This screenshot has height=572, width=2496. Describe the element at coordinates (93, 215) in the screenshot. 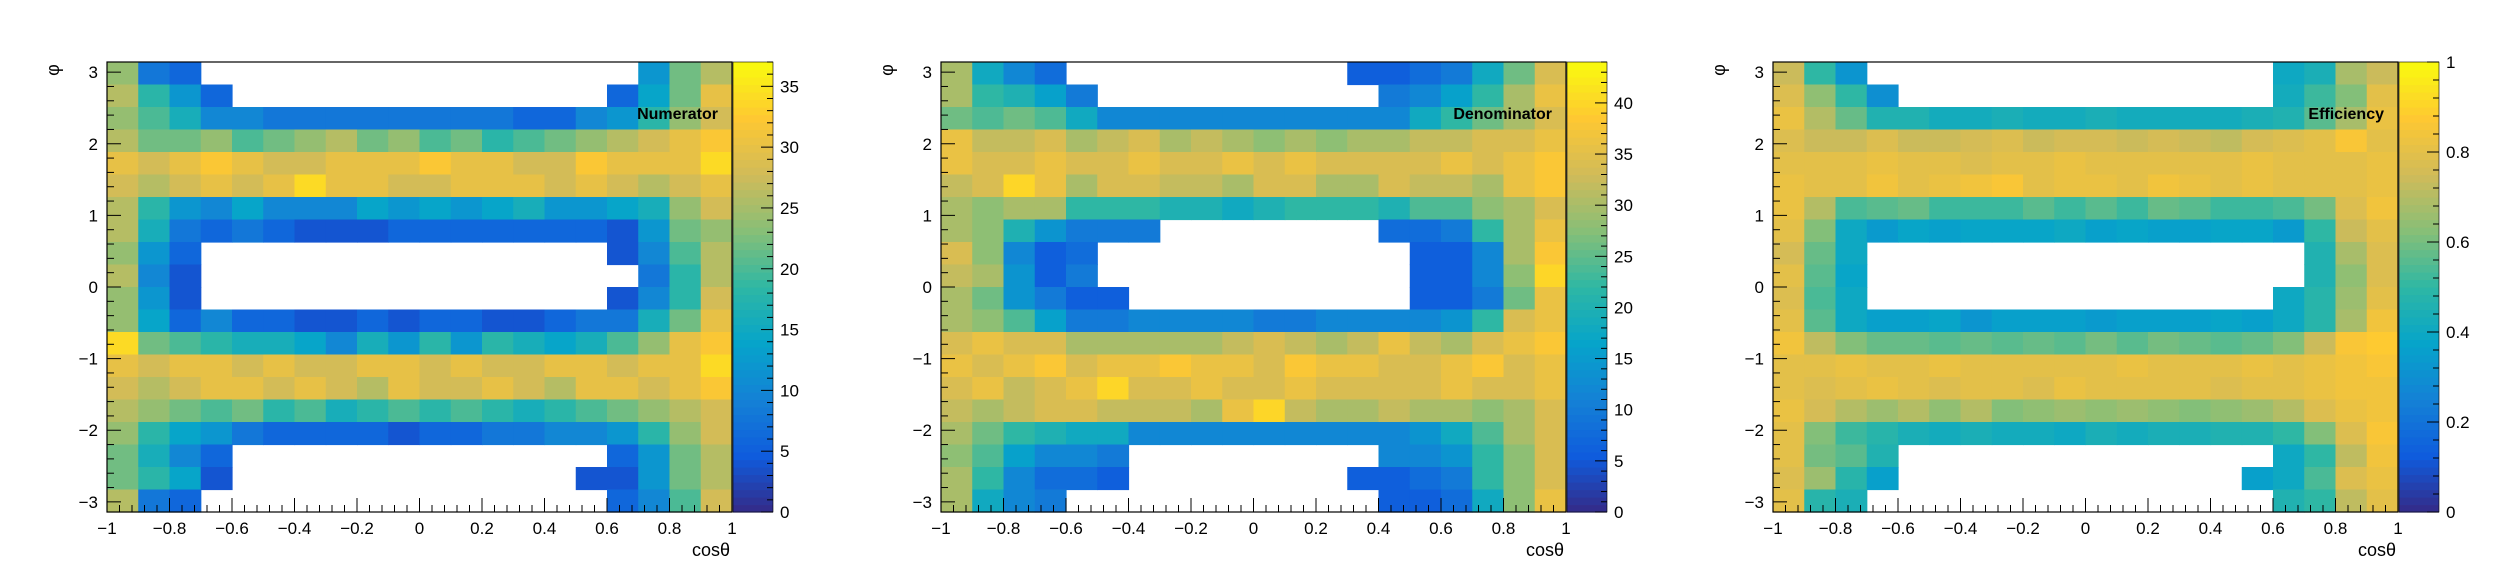

I see `y-tick-label: 1` at that location.